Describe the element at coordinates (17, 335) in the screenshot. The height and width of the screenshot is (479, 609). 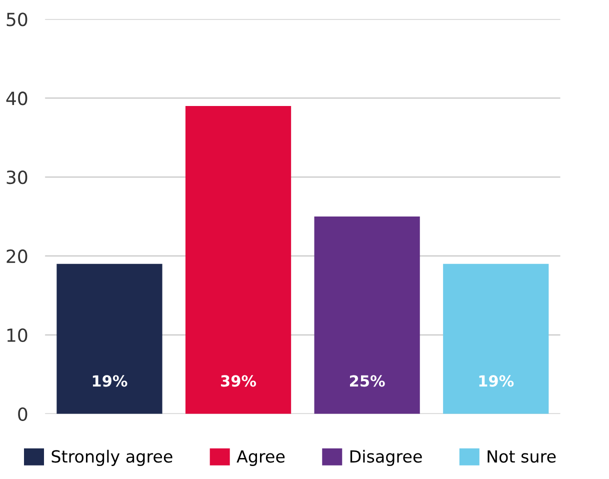
I see `y-tick-label: 10` at that location.